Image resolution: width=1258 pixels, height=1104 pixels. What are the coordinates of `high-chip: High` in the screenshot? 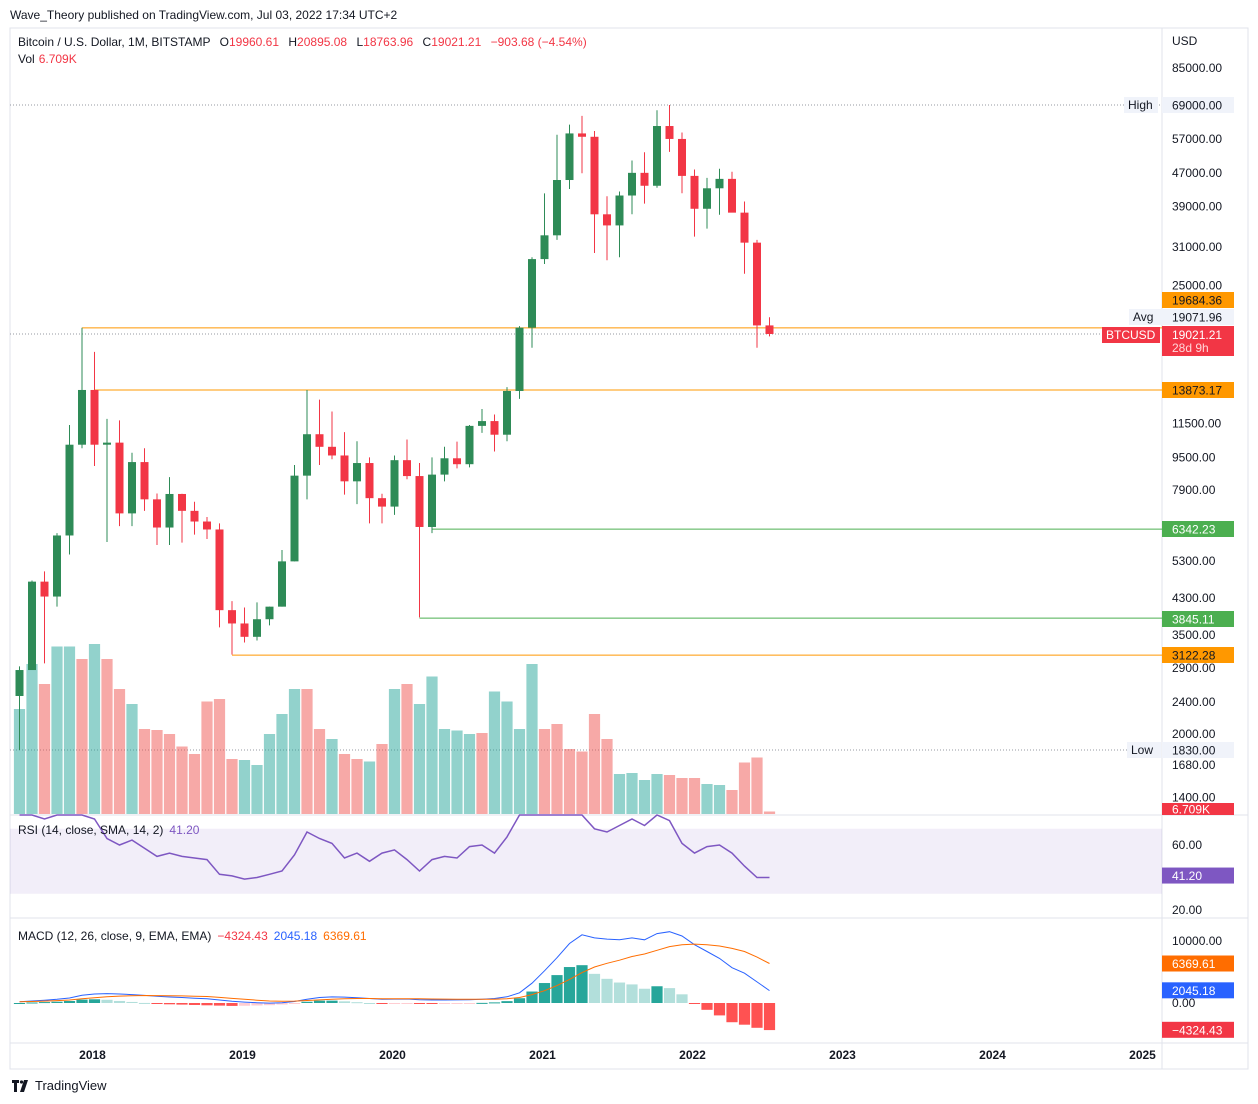 It's located at (1141, 105).